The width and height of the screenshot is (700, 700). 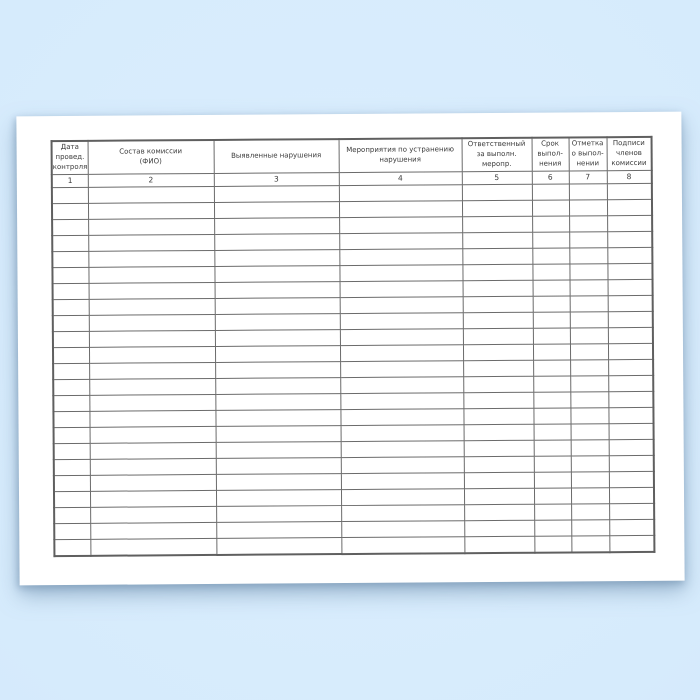 I want to click on column-number-3: 3, so click(x=276, y=179).